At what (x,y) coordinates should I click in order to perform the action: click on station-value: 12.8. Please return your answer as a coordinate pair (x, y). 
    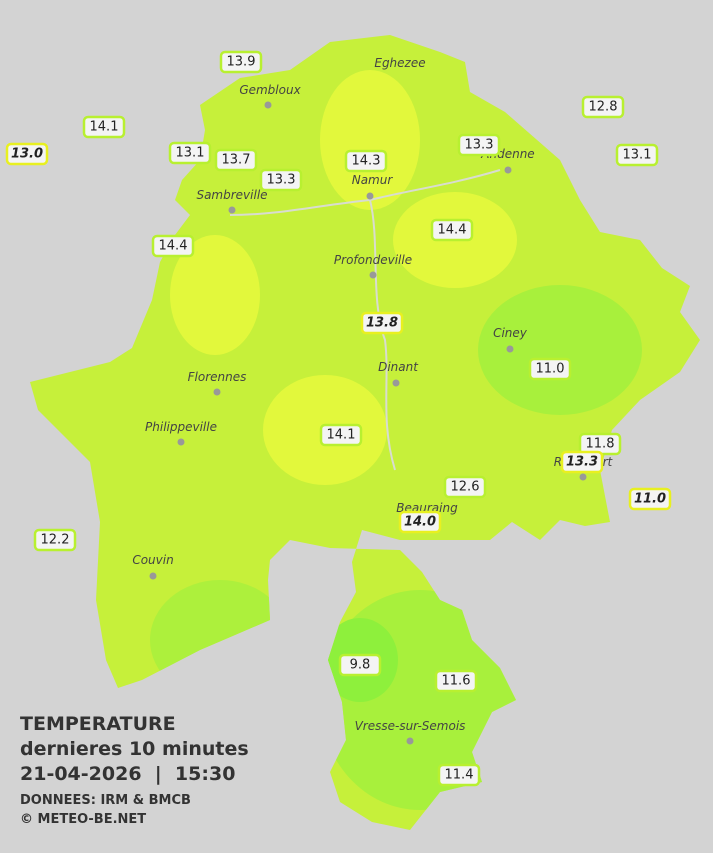
    Looking at the image, I should click on (603, 107).